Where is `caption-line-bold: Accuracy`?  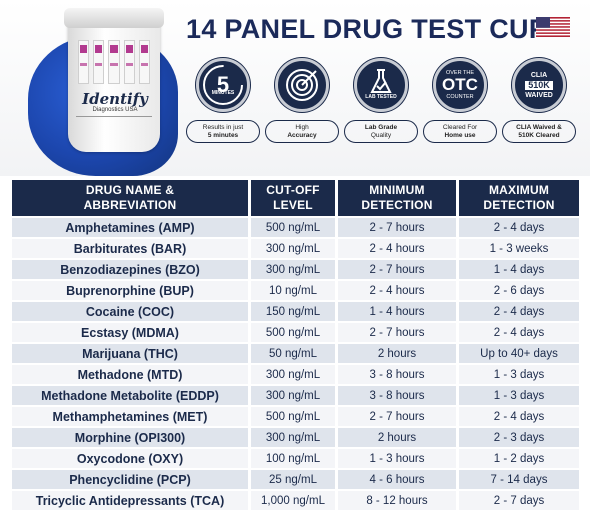 caption-line-bold: Accuracy is located at coordinates (302, 135).